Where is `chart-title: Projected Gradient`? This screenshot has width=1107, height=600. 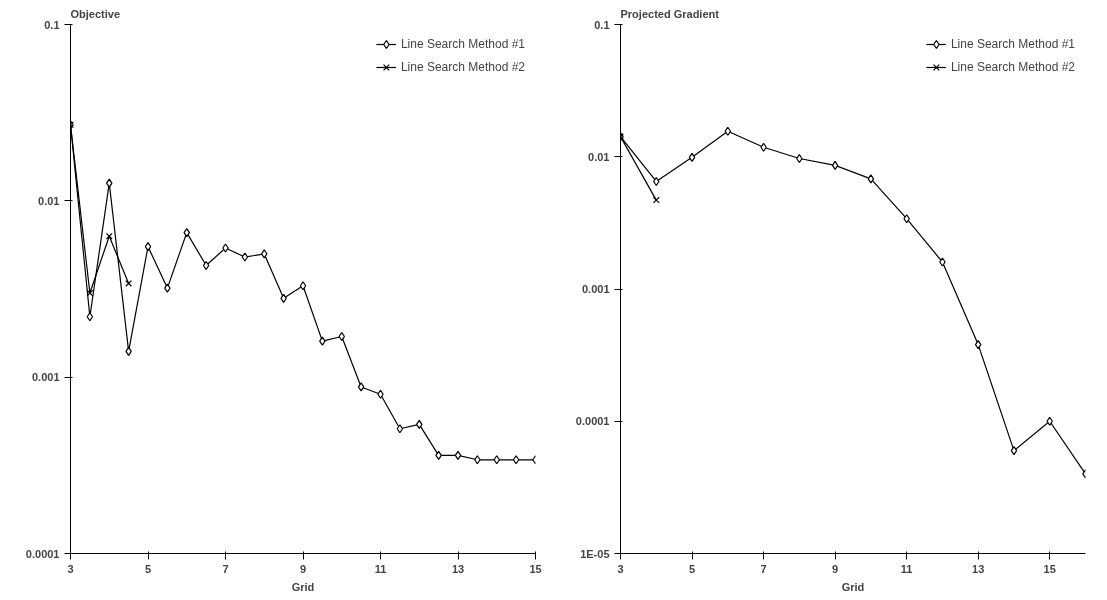 chart-title: Projected Gradient is located at coordinates (670, 13).